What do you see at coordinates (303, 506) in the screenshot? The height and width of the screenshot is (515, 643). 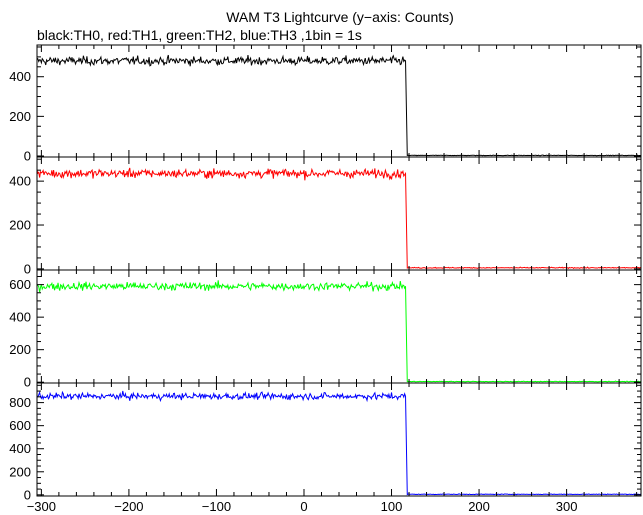 I see `x-tick-label: 0` at bounding box center [303, 506].